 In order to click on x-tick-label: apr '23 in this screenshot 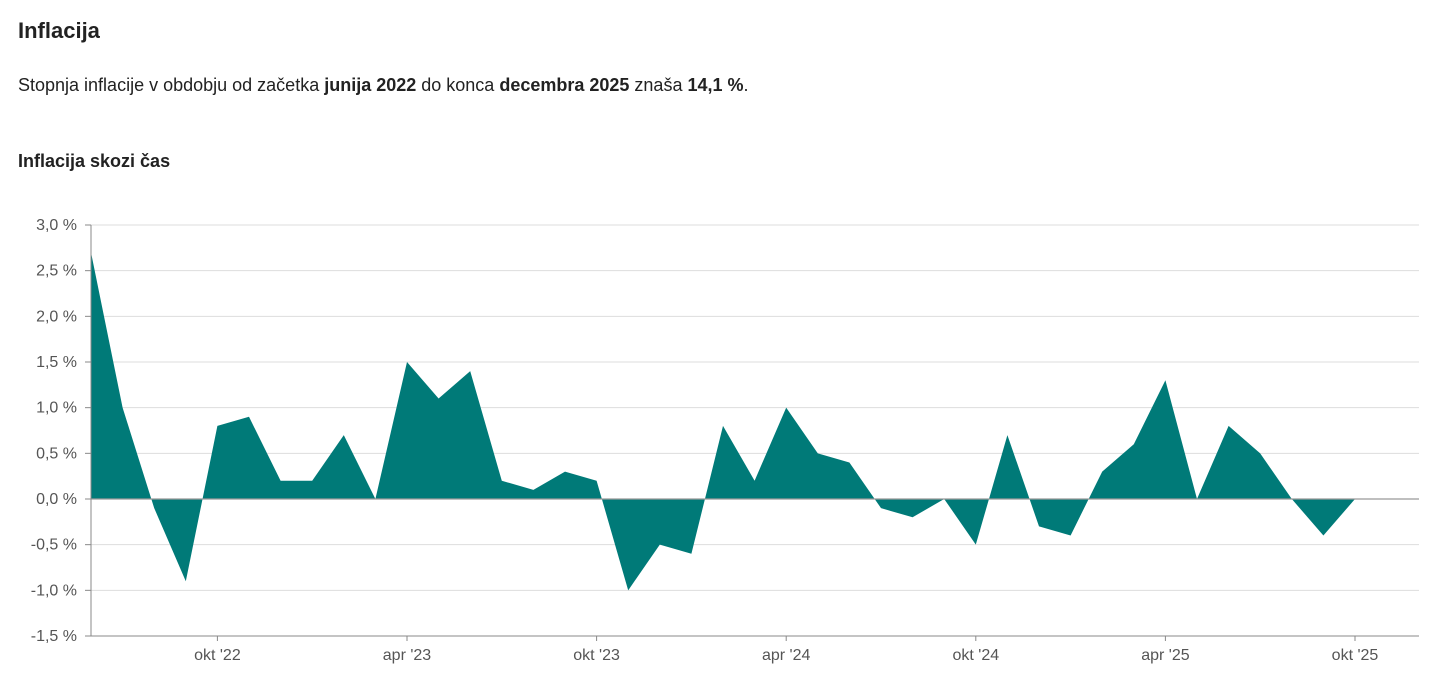, I will do `click(407, 655)`.